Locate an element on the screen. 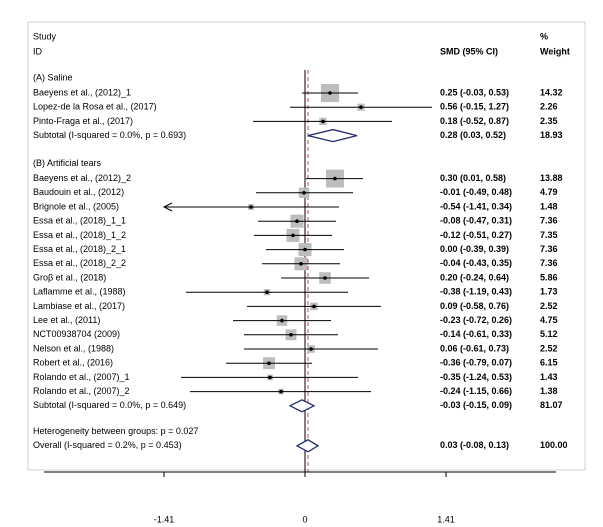 This screenshot has height=527, width=603. ci-label: 0.30 (0.01, 0.58) is located at coordinates (473, 178).